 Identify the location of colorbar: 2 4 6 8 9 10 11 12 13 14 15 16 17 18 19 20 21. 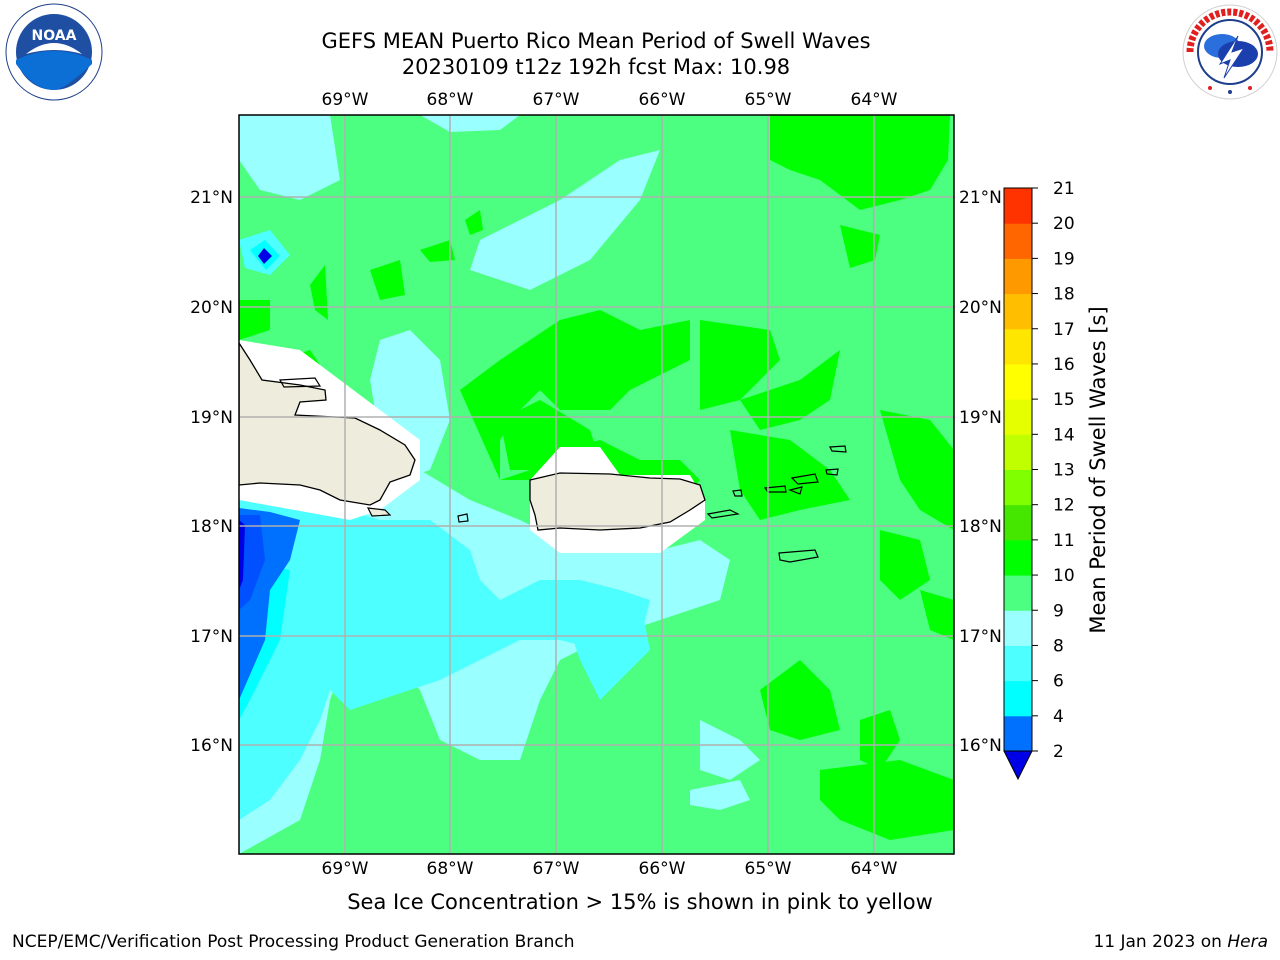
(1039, 480).